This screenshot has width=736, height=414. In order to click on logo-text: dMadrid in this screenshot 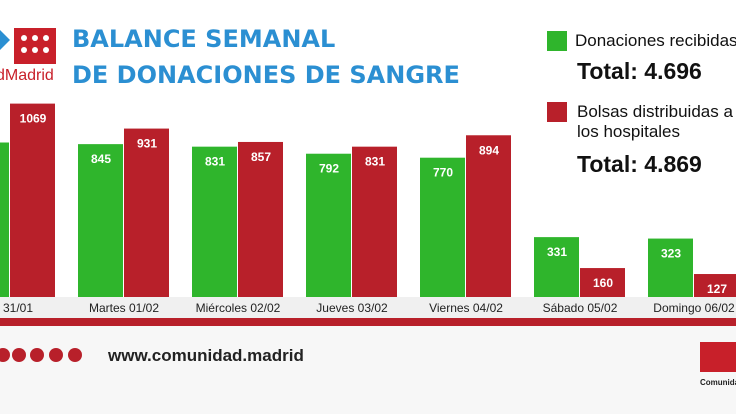, I will do `click(27, 75)`.